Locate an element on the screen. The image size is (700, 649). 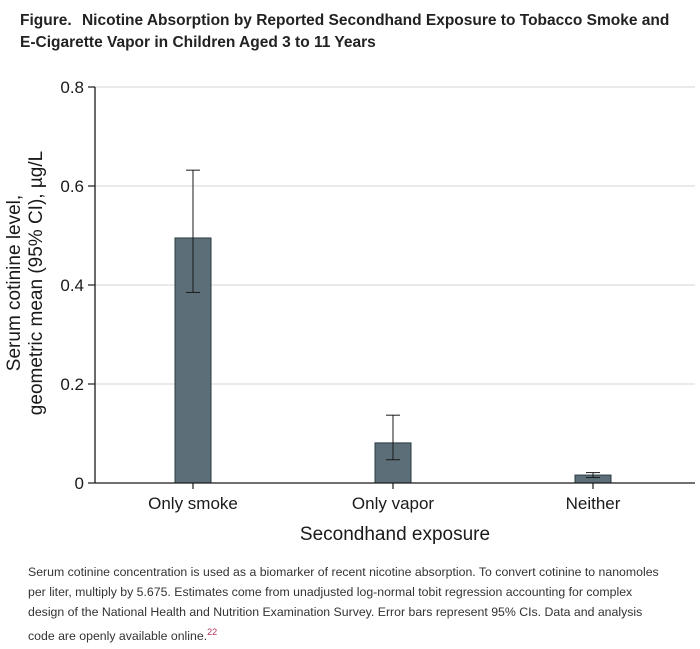
x-tick-label: Only vapor is located at coordinates (393, 503).